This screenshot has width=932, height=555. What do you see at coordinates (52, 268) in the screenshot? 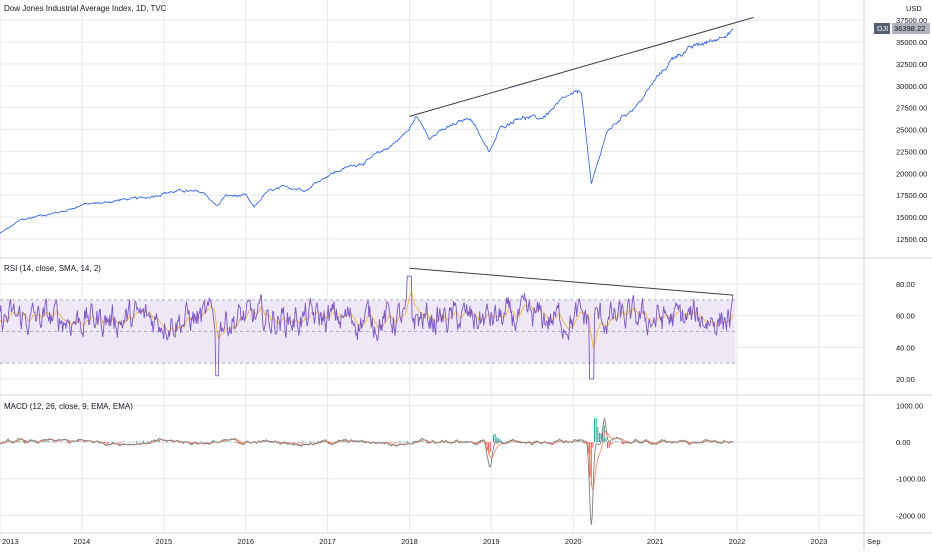
I see `rsi-pane-title: RSI (14, close, SMA, 14, 2)` at bounding box center [52, 268].